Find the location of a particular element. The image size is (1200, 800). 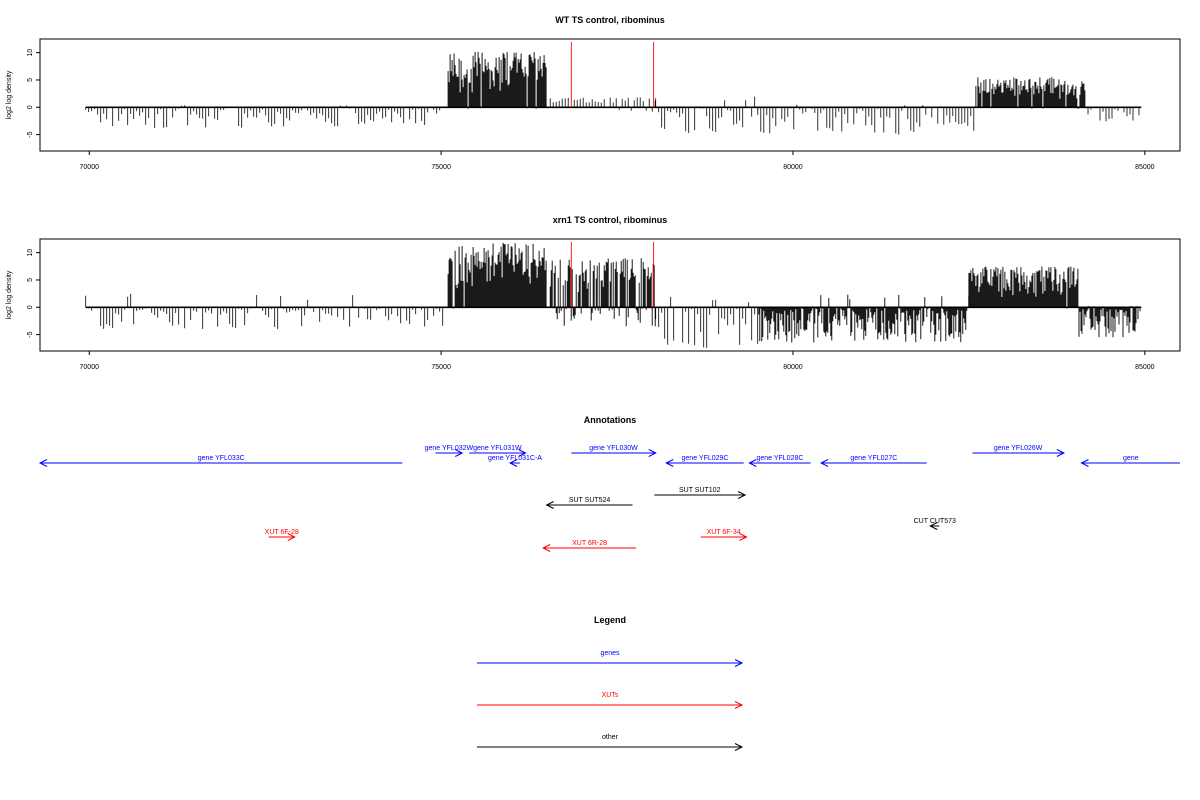

wt-y-axis-label: log2 log density is located at coordinates (9, 94).